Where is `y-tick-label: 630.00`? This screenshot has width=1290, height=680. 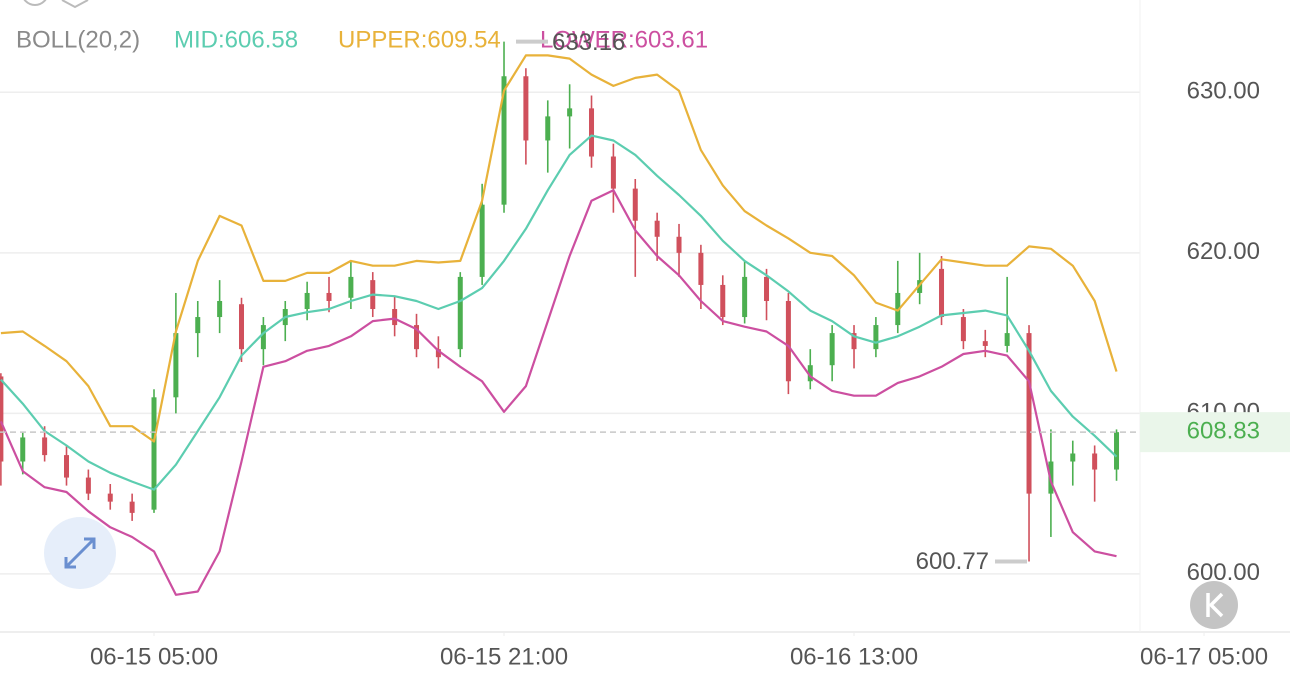
y-tick-label: 630.00 is located at coordinates (1223, 91).